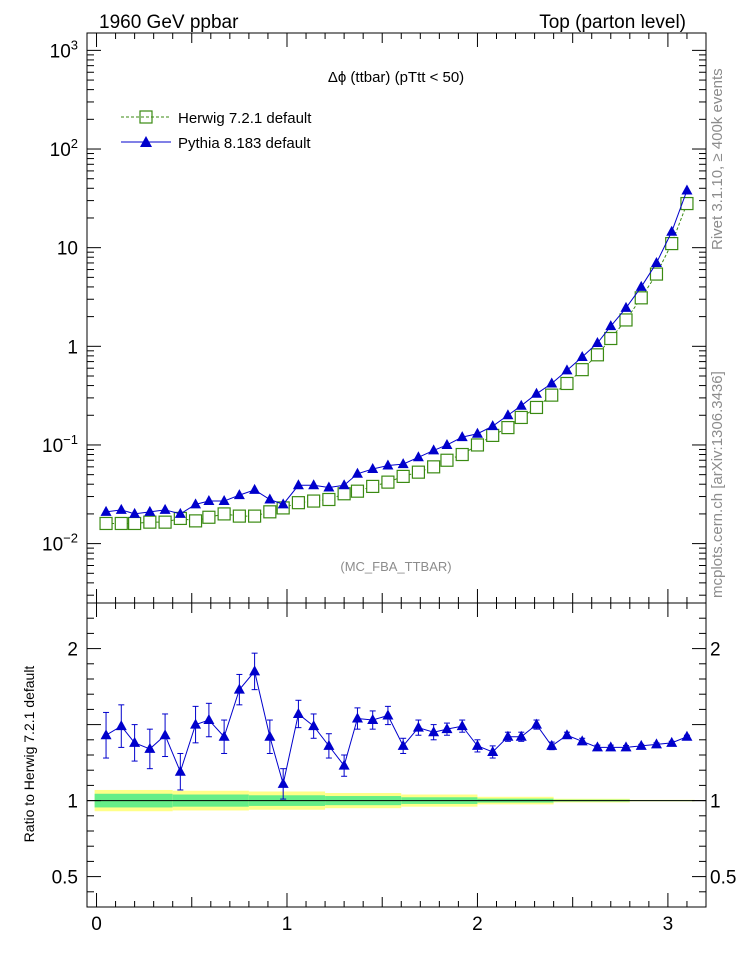 The height and width of the screenshot is (972, 746). Describe the element at coordinates (60, 296) in the screenshot. I see `main-y-tick-labels: 10⁻² 10⁻¹ 1 10 10² 10³` at that location.